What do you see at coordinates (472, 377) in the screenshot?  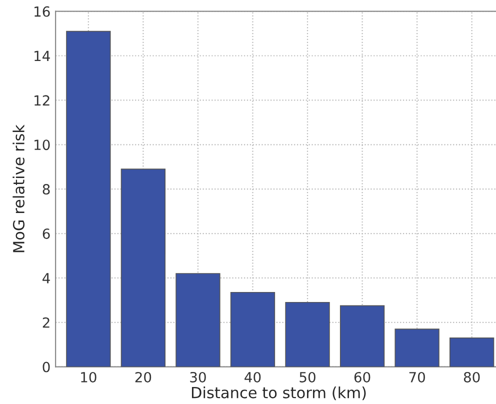 I see `x-tick-label: 80` at bounding box center [472, 377].